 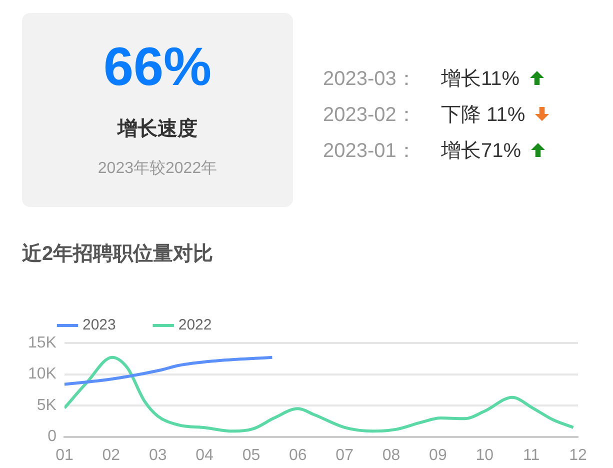 I want to click on text: 2023年较2022年, so click(x=157, y=169).